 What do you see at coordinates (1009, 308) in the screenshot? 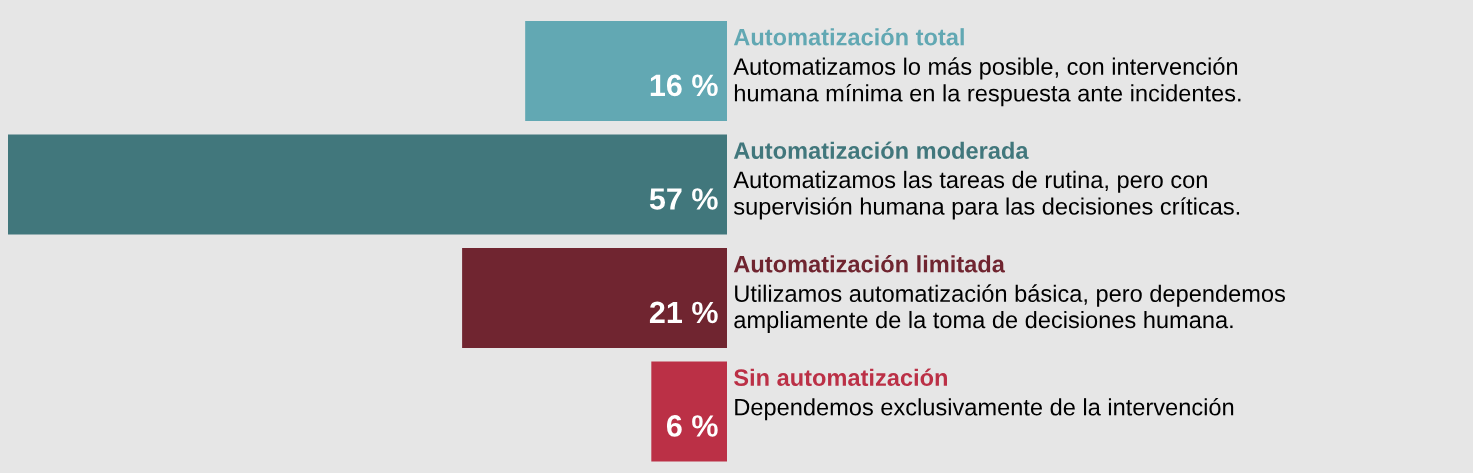
I see `text: Utilizamos automatización básica, pero dependemos ampliamente de la toma de decisiones humana.` at bounding box center [1009, 308].